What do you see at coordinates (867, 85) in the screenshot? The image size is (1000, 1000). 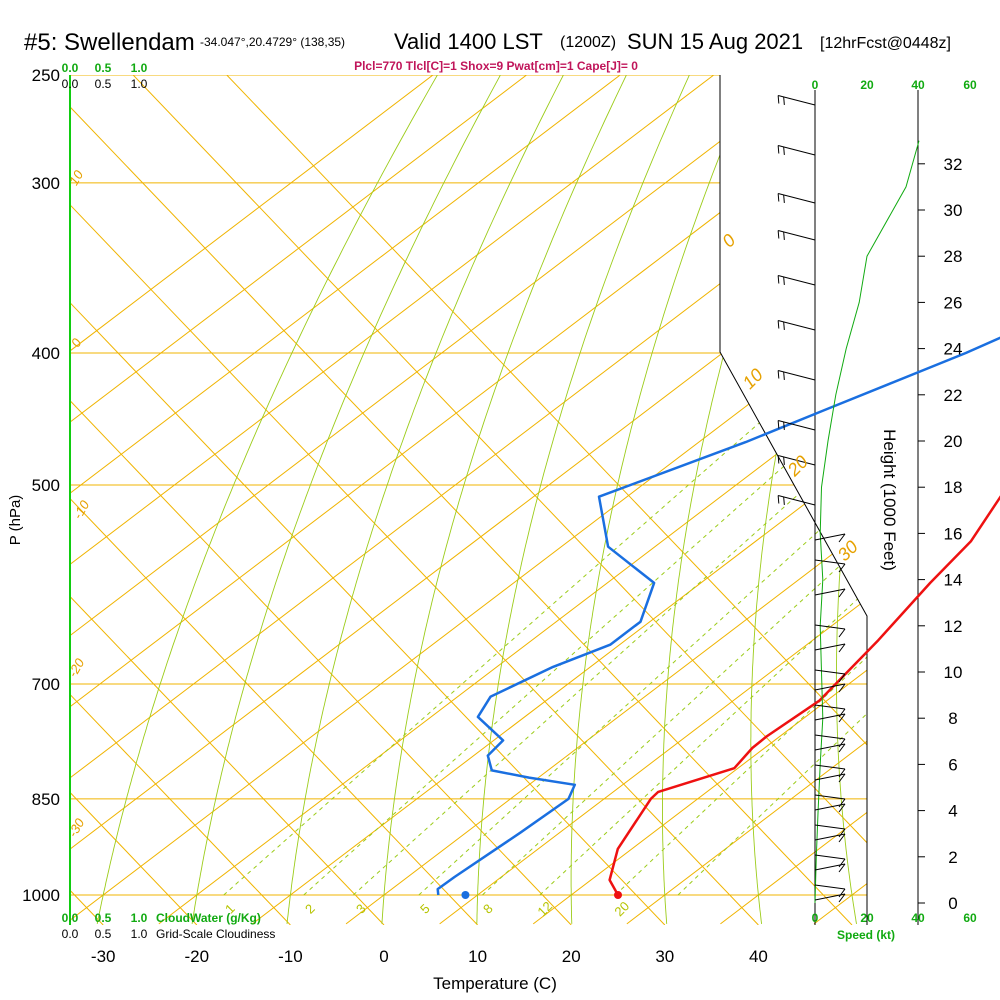 I see `speed-top-tick: 20` at bounding box center [867, 85].